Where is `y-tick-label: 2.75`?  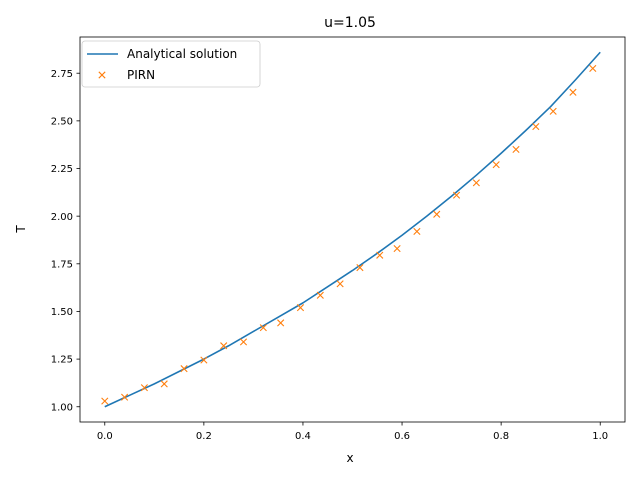
y-tick-label: 2.75 is located at coordinates (62, 74).